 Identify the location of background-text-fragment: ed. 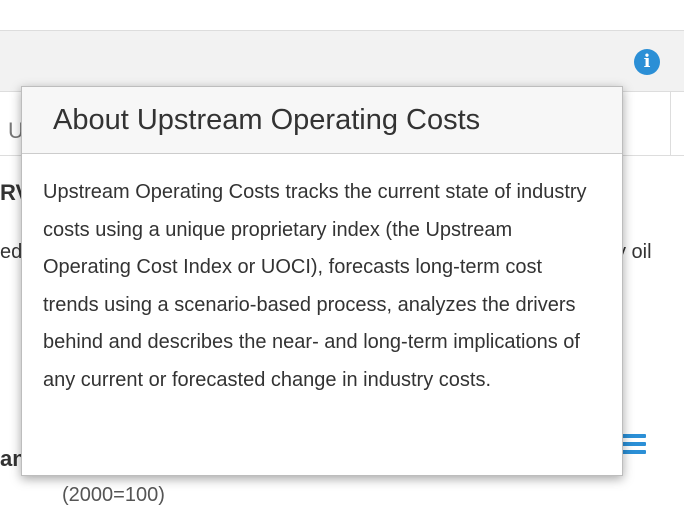
(11, 252).